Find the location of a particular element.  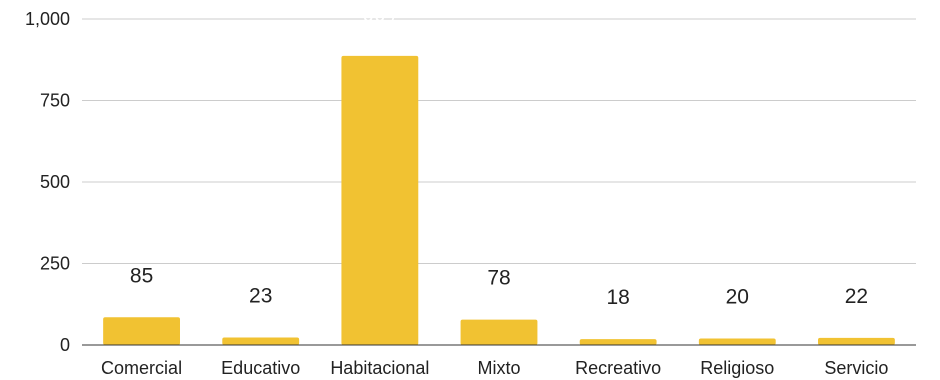

data-label: 23 is located at coordinates (260, 296).